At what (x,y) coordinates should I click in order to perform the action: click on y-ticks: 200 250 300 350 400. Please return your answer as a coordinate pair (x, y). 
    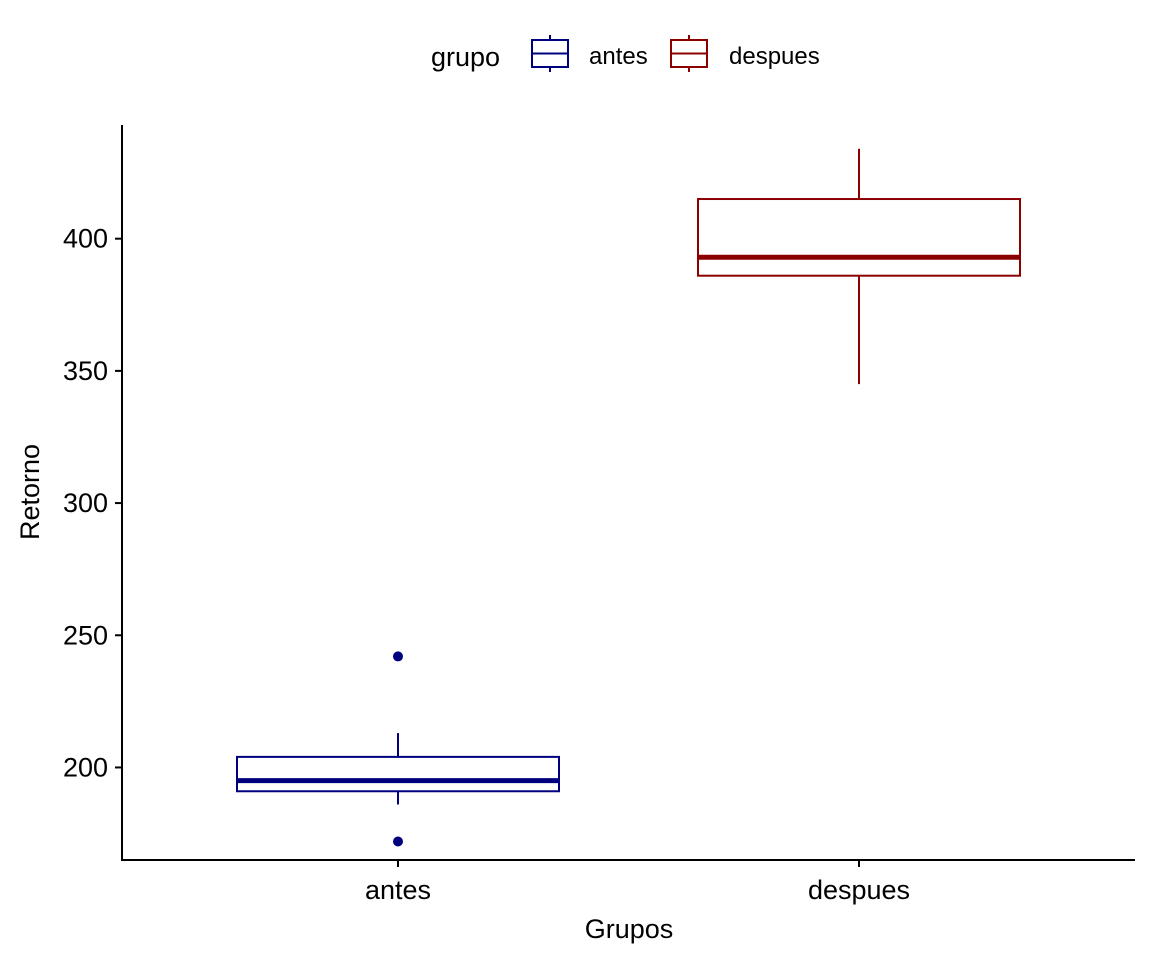
    Looking at the image, I should click on (92, 503).